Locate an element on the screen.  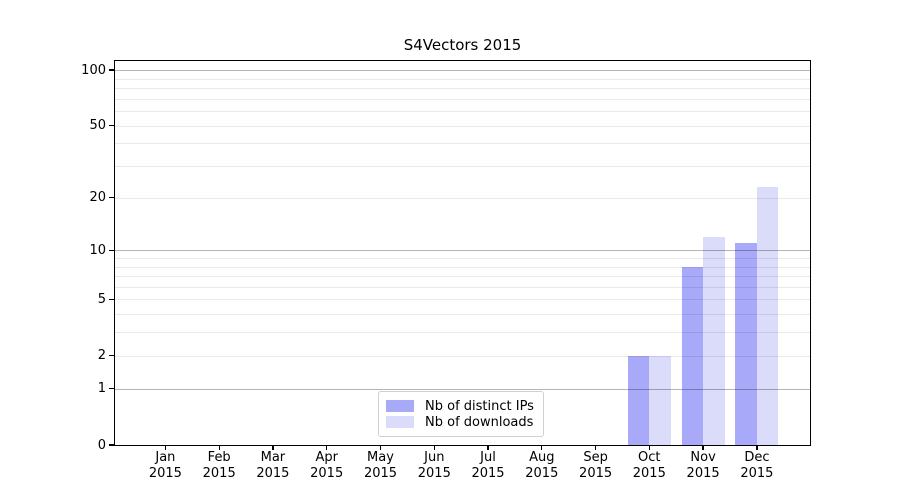
x-tick-mark-jun is located at coordinates (434, 447).